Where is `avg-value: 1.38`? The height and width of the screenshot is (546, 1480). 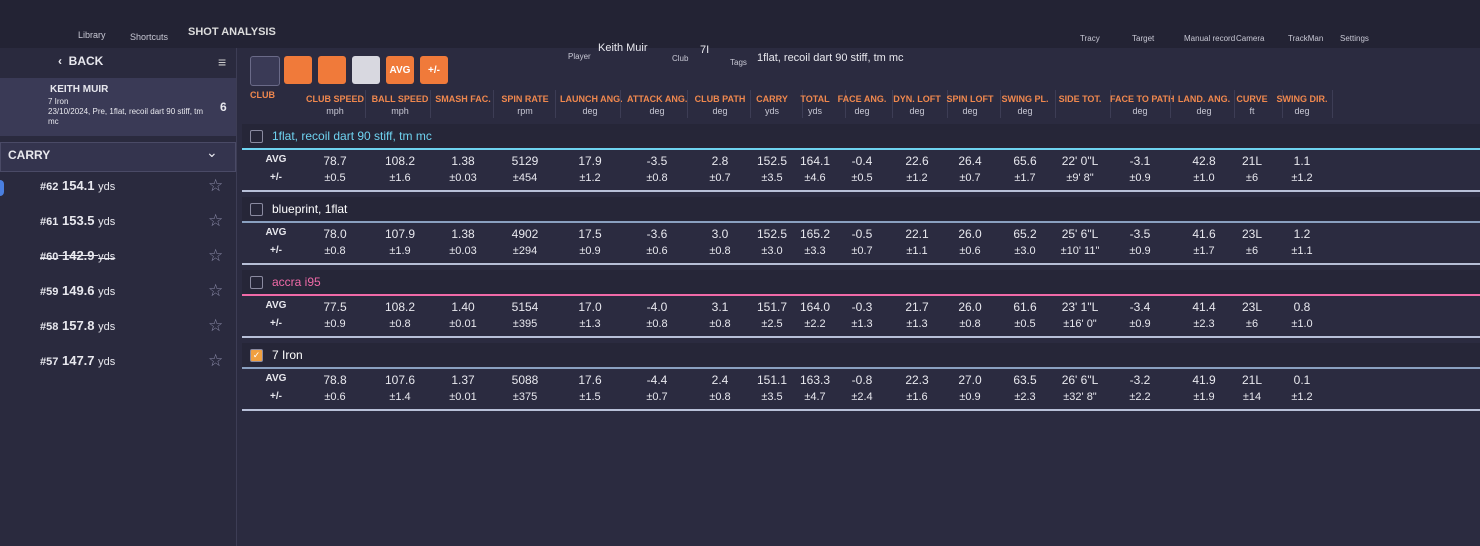
avg-value: 1.38 is located at coordinates (463, 234).